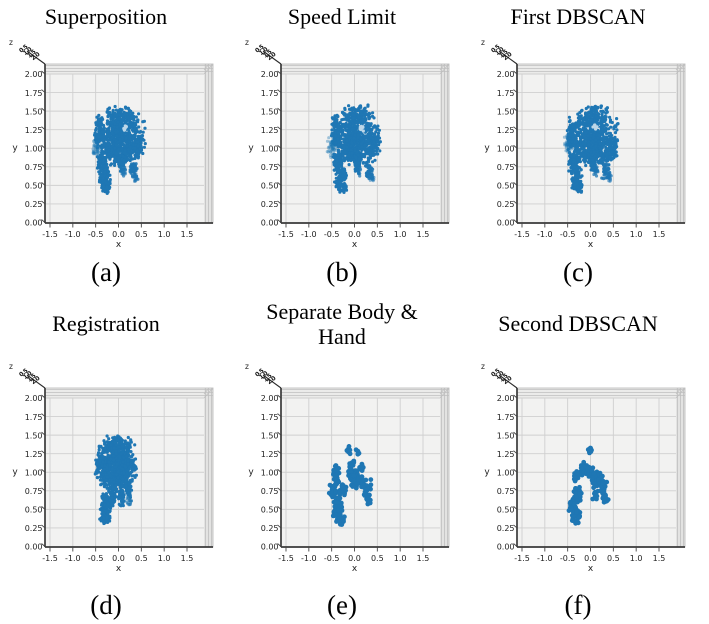 This screenshot has width=709, height=624. I want to click on subplot-c-caption: (c), so click(578, 272).